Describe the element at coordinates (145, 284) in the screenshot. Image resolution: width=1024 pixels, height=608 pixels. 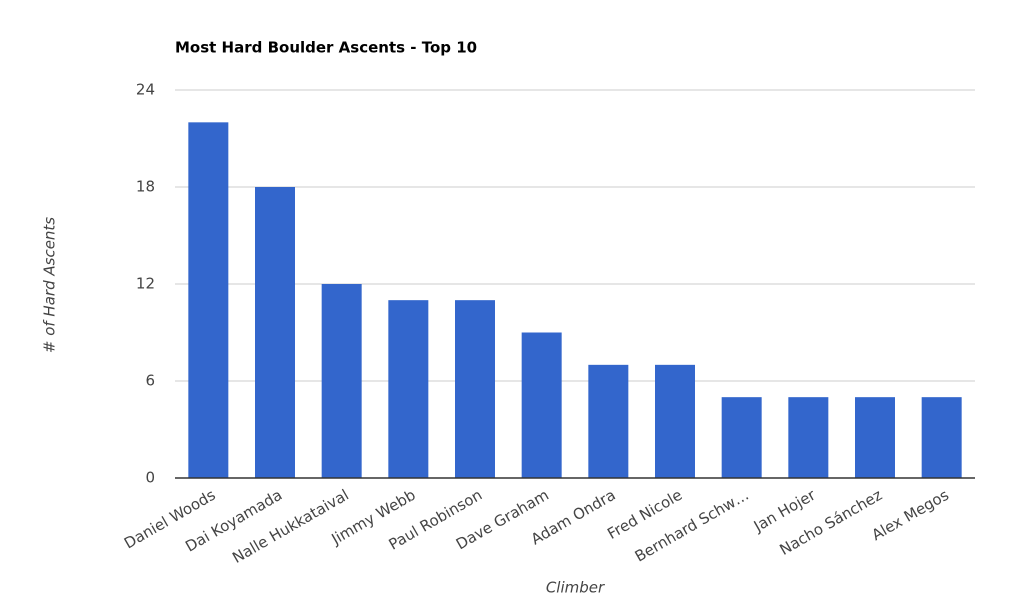
I see `y-tick-label: 12` at that location.